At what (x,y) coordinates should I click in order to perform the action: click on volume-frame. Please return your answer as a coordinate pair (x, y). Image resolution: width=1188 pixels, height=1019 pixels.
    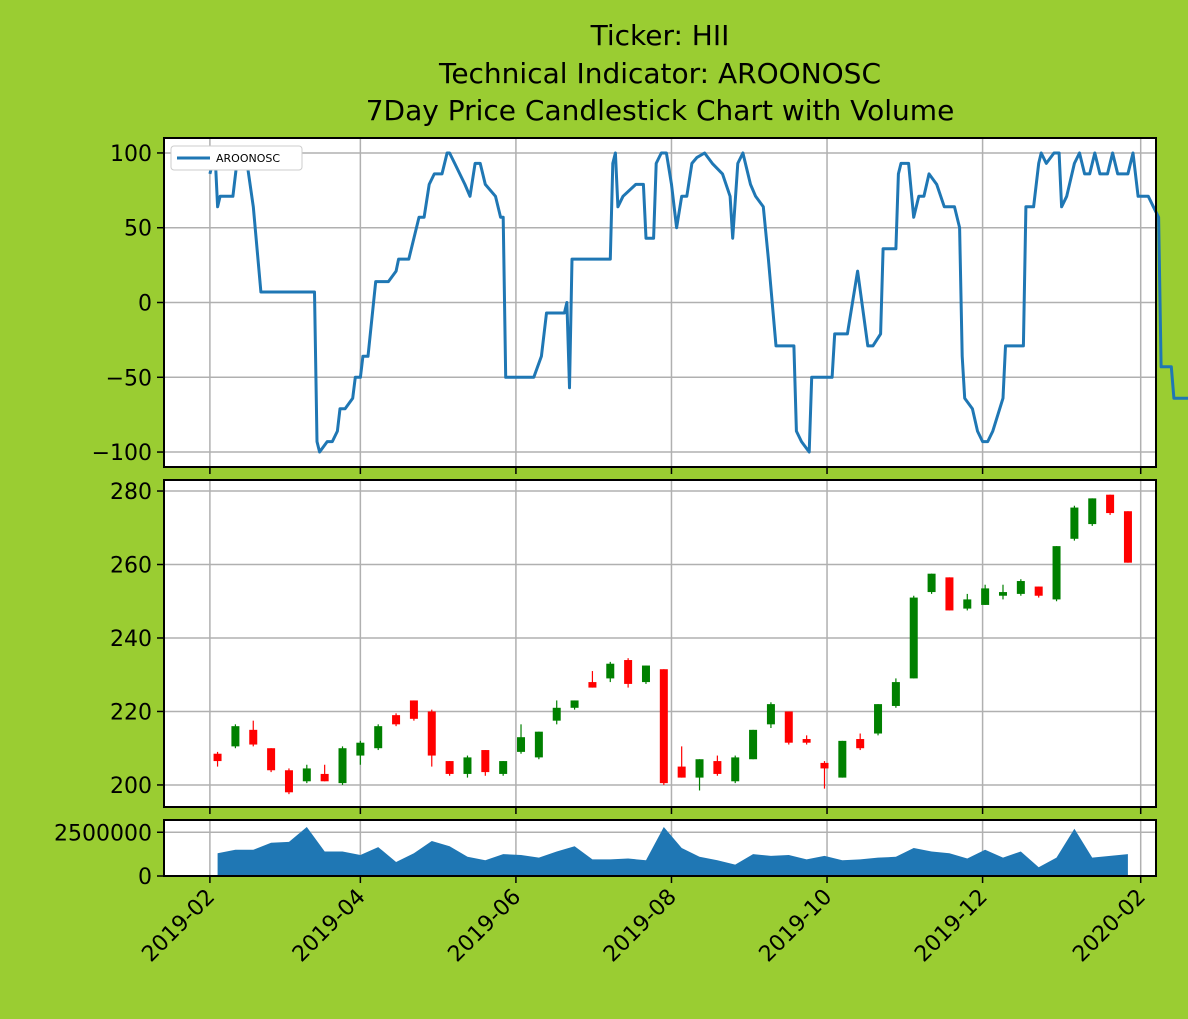
    Looking at the image, I should click on (660, 848).